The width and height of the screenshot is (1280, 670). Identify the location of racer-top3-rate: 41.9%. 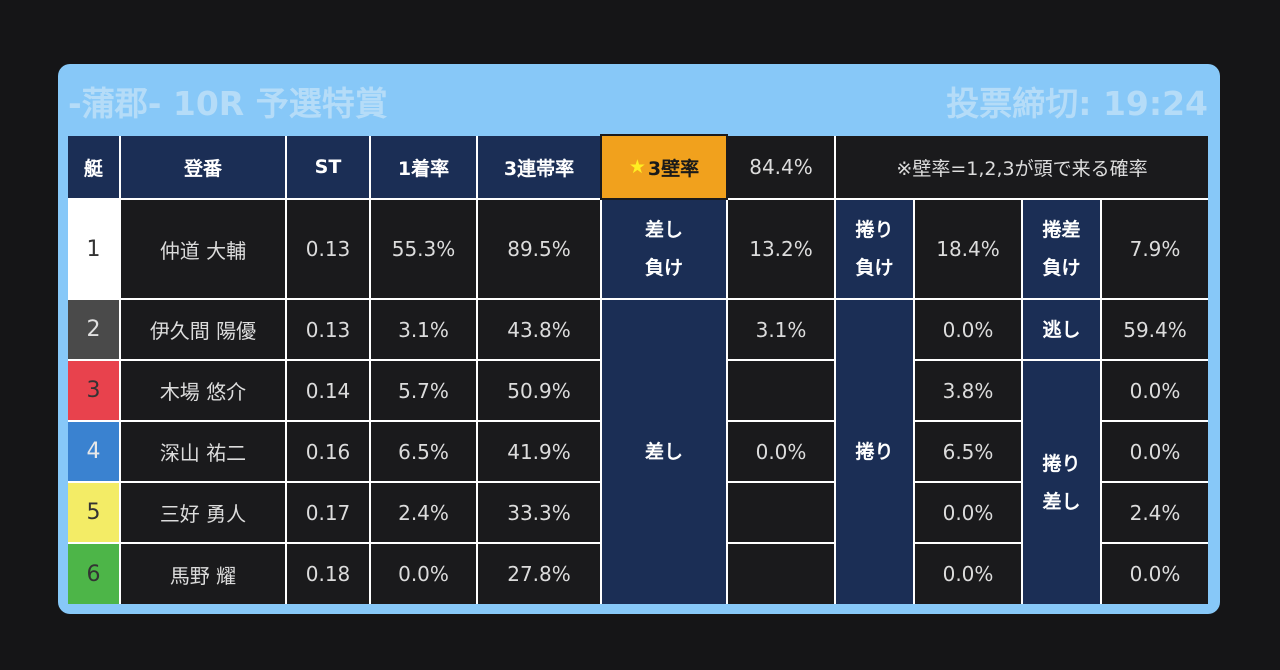
(539, 451).